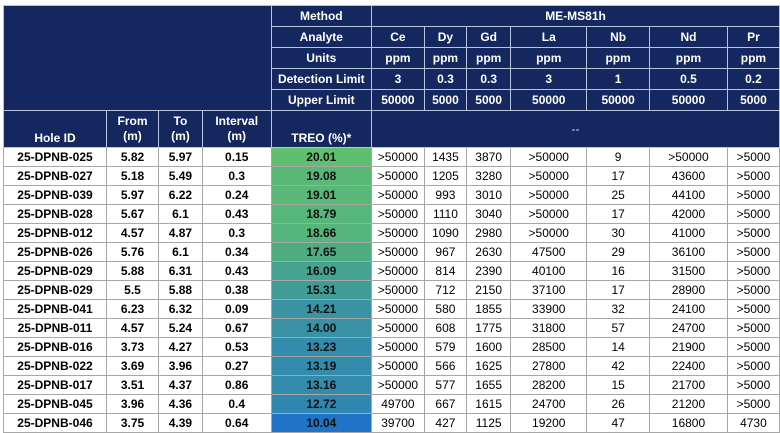  What do you see at coordinates (688, 366) in the screenshot?
I see `assay-nd-cell: 22400` at bounding box center [688, 366].